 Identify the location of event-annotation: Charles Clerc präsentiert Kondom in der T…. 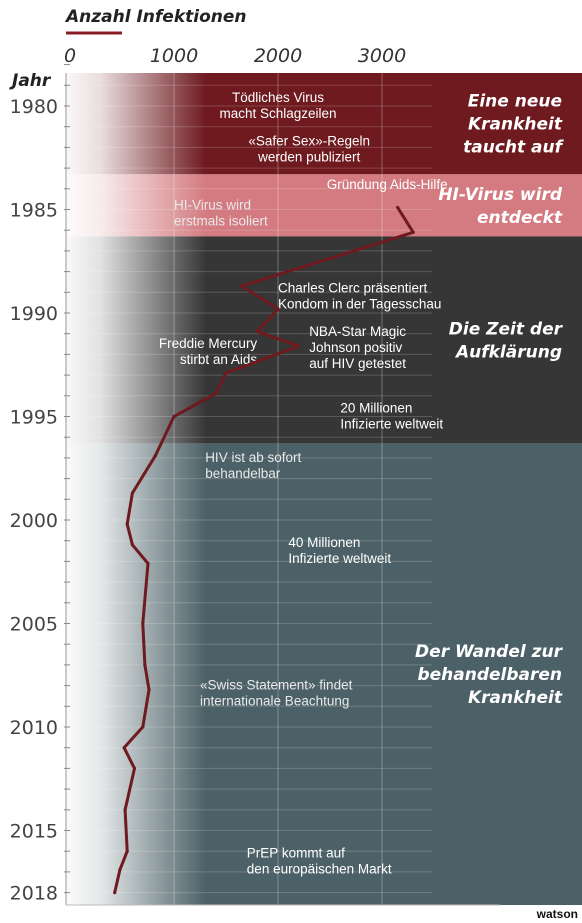
(359, 295).